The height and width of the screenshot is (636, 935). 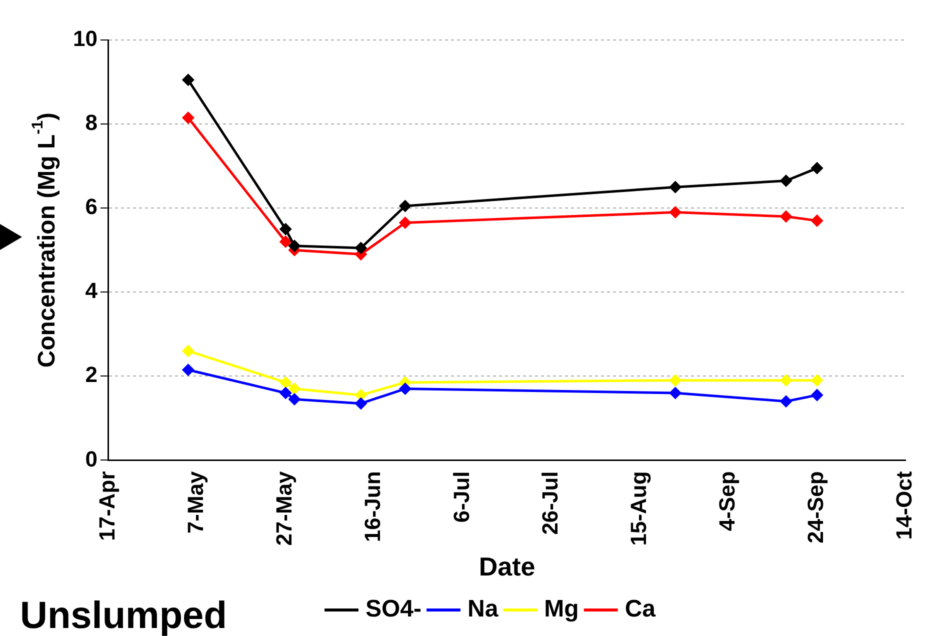 What do you see at coordinates (123, 615) in the screenshot?
I see `text: Unslumped` at bounding box center [123, 615].